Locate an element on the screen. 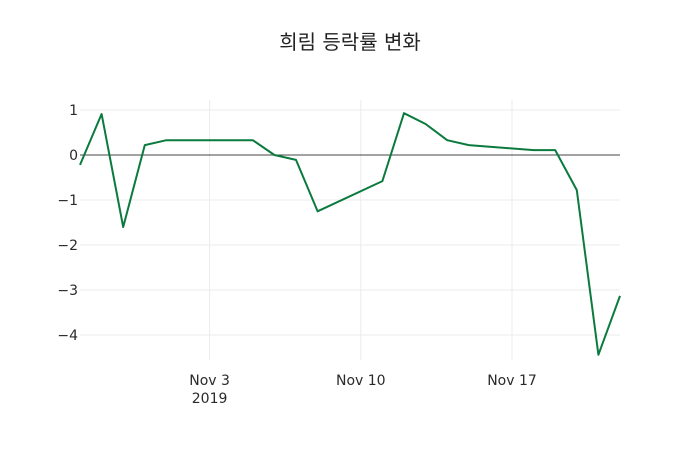  y-tick-label: −2 is located at coordinates (67, 246).